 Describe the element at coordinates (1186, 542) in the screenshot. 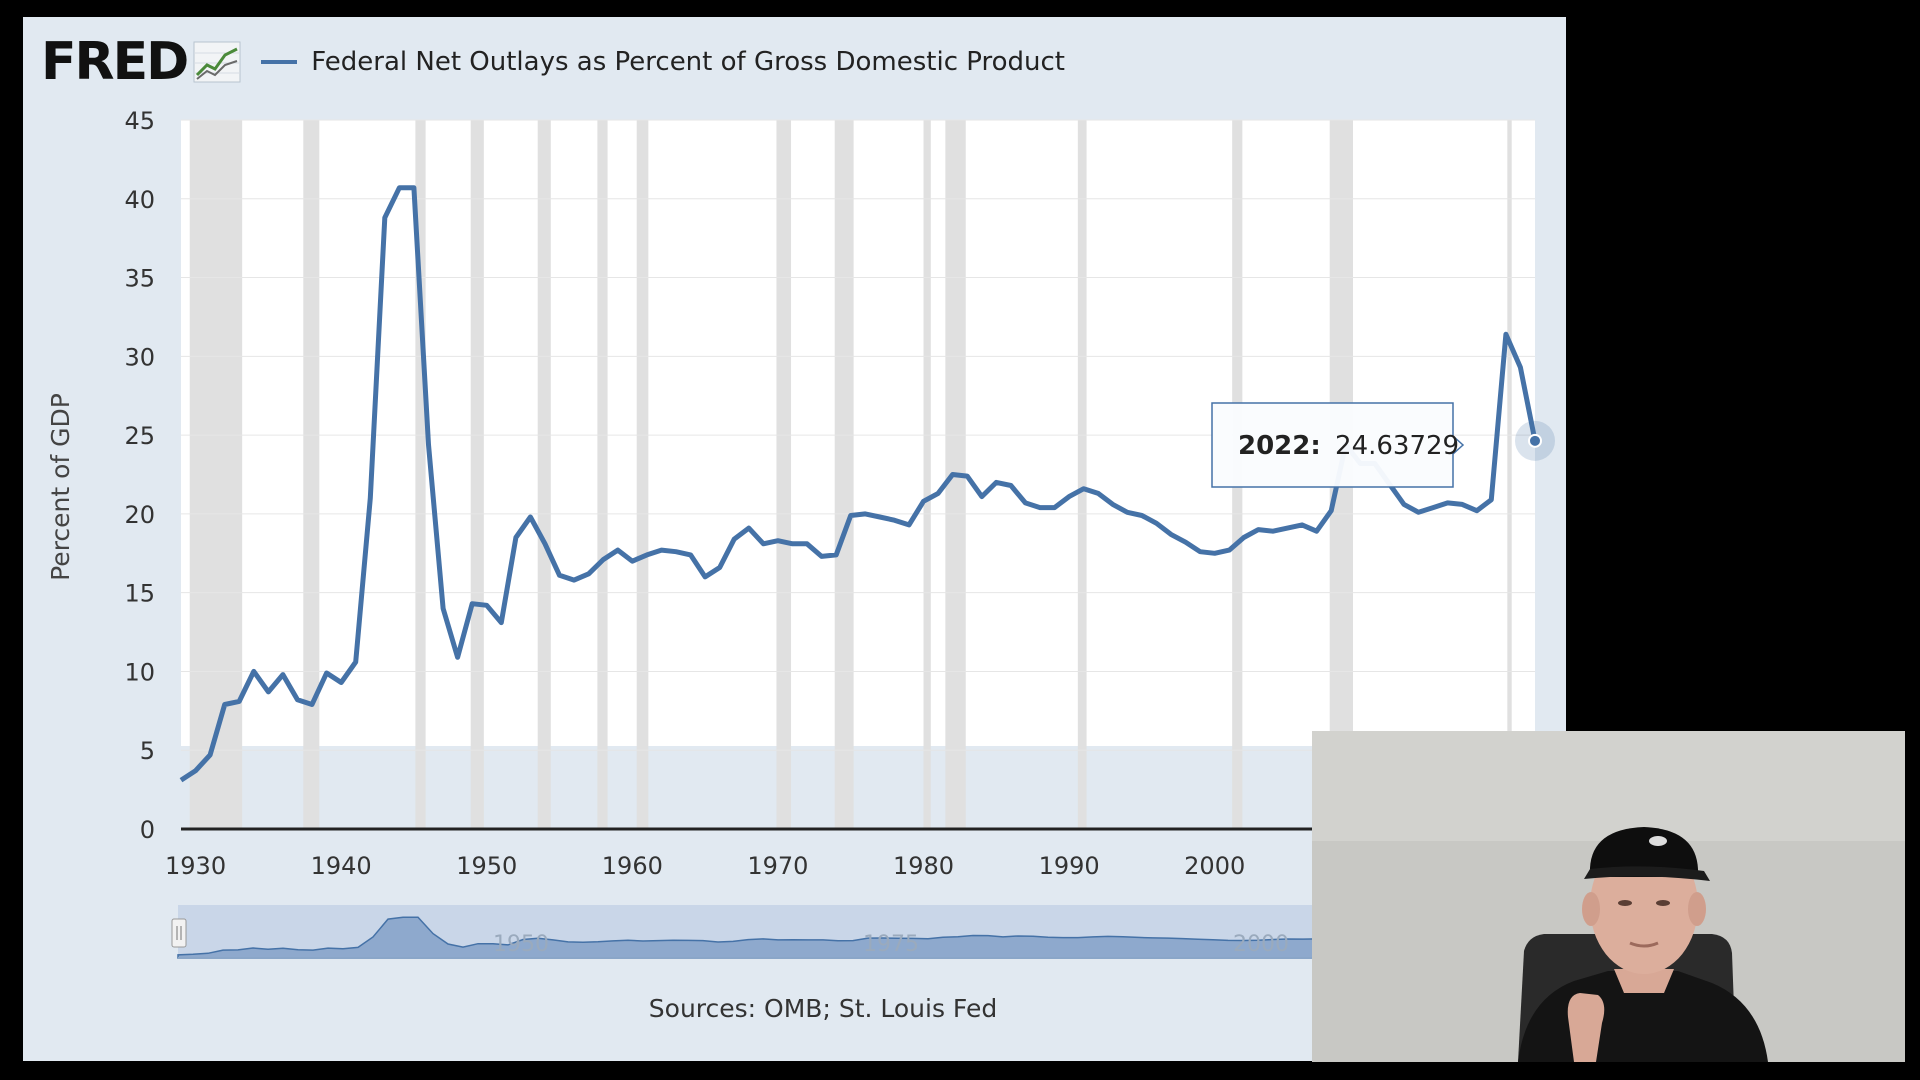

I see `data-point-1998` at that location.